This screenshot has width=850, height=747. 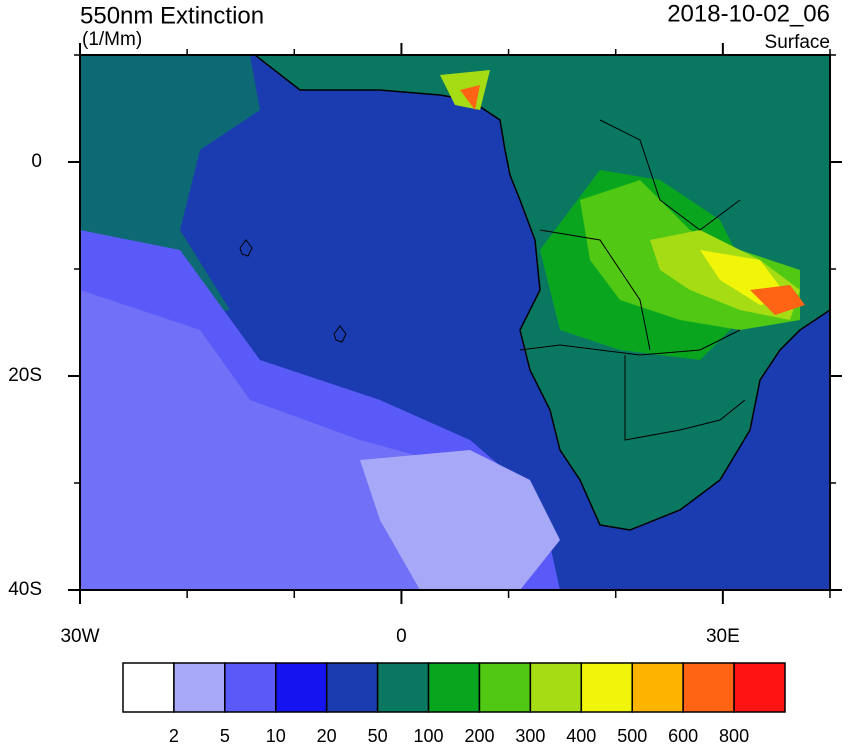 I want to click on colorbar-label: 400, so click(x=581, y=736).